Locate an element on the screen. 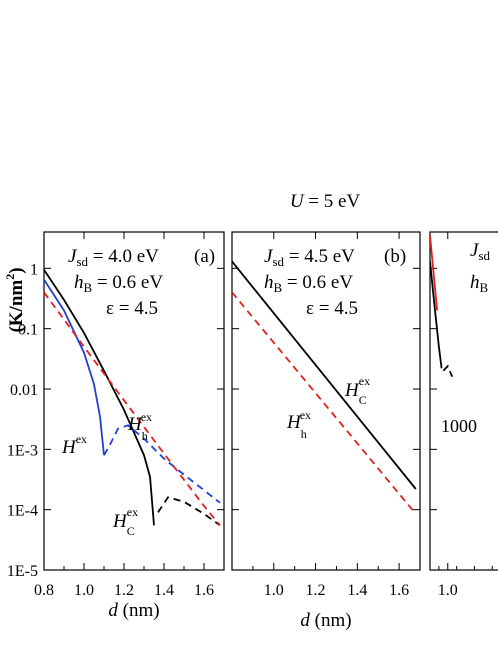  panel-b-jsd: Jsd = 4.5 eV is located at coordinates (309, 257).